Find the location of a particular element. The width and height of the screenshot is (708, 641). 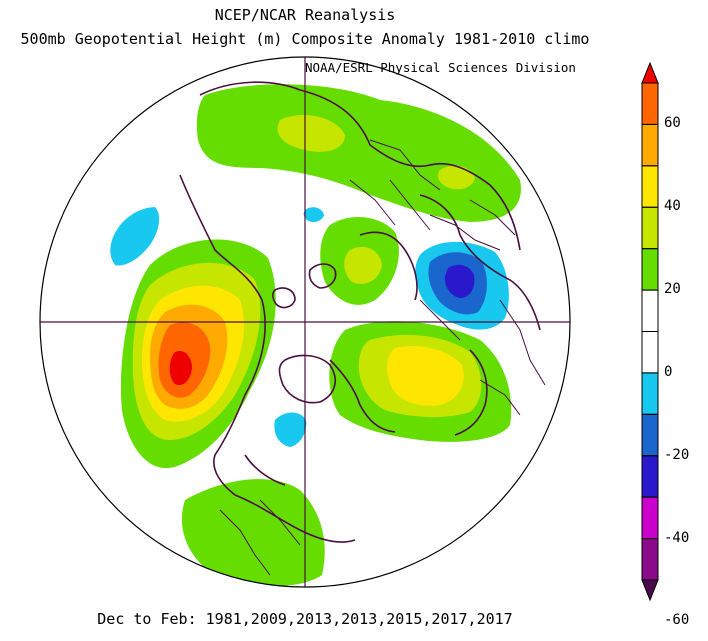

colorbar-bin-outline is located at coordinates (650, 590).